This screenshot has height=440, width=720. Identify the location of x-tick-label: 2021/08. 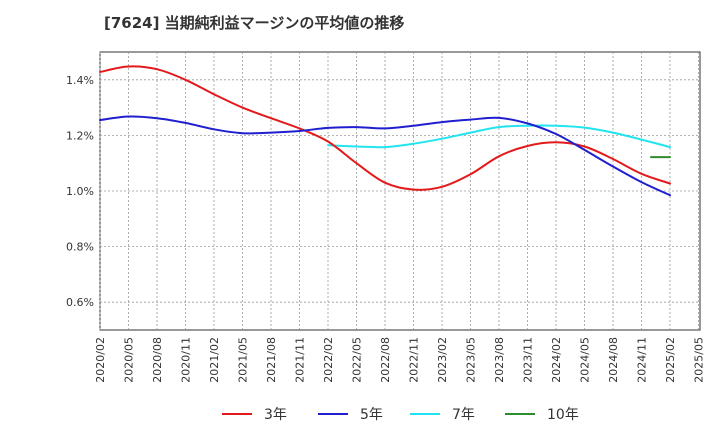
(271, 360).